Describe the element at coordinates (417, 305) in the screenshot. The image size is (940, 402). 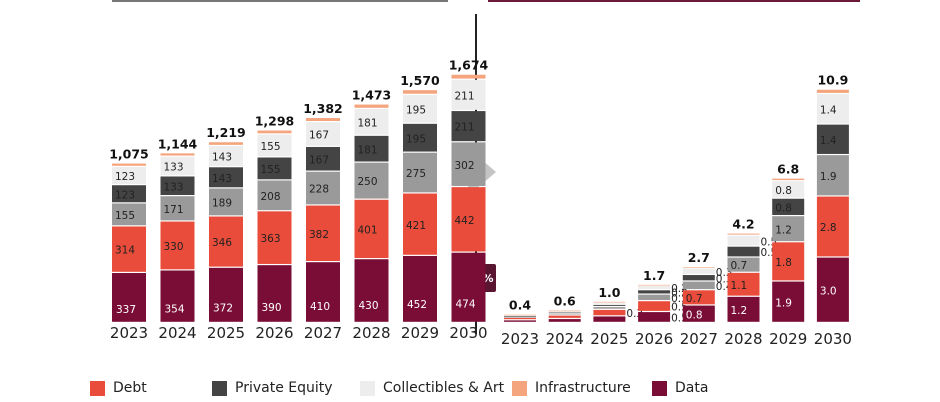
I see `left-segment-label-2029-data: 452` at that location.